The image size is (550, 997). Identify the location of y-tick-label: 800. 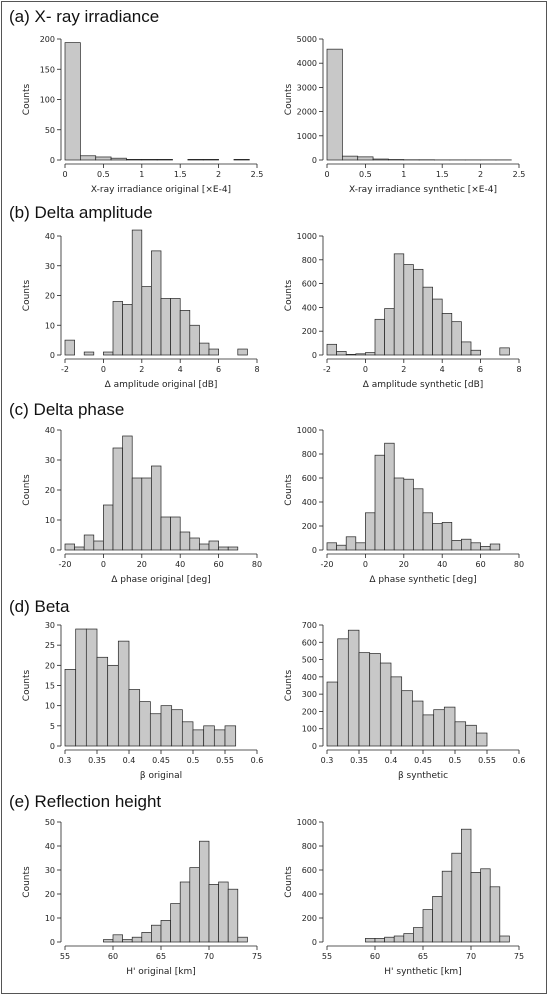
(309, 260).